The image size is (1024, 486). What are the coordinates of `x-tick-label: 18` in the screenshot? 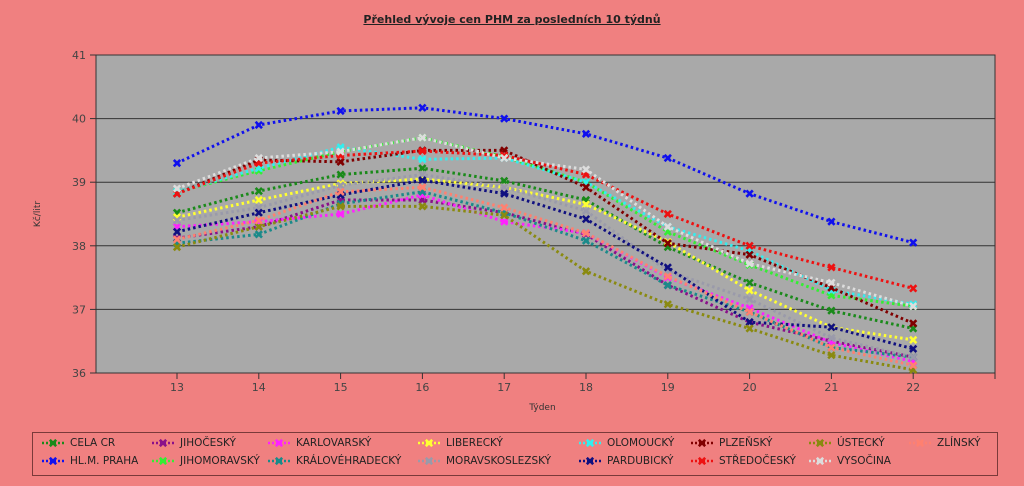 It's located at (586, 387).